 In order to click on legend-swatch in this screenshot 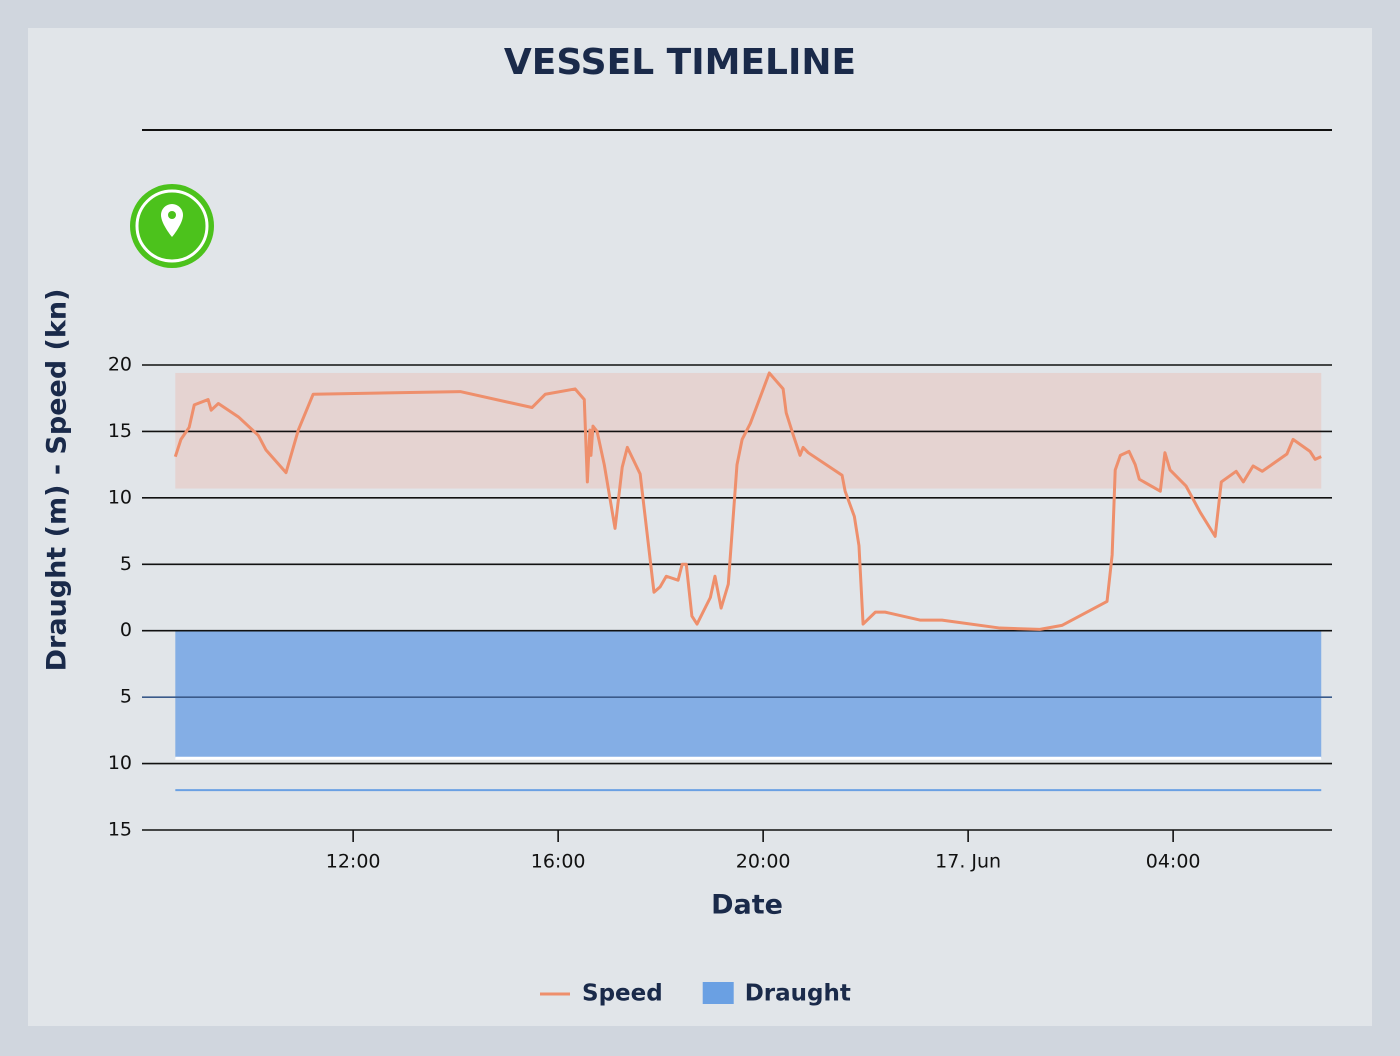, I will do `click(718, 993)`.